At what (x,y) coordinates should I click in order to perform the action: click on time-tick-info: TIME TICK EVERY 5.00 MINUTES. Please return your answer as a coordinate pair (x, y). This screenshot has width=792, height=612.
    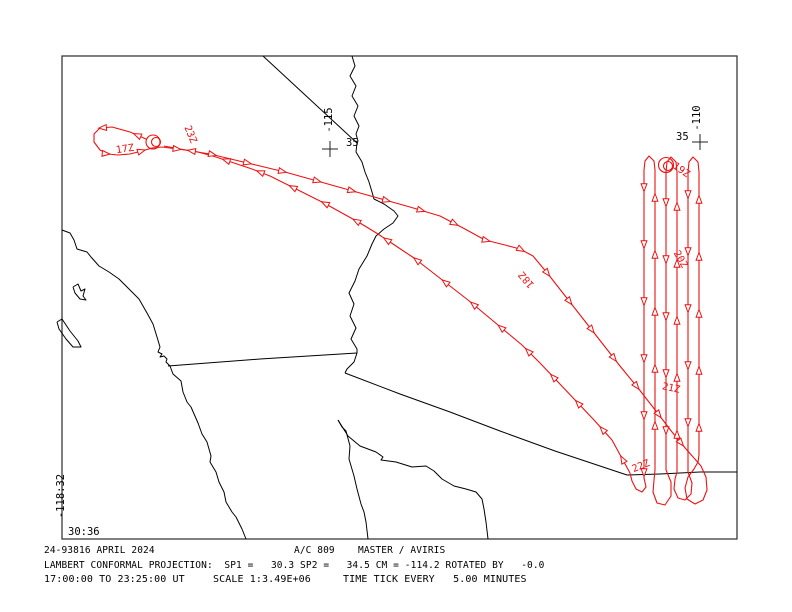
    Looking at the image, I should click on (435, 579).